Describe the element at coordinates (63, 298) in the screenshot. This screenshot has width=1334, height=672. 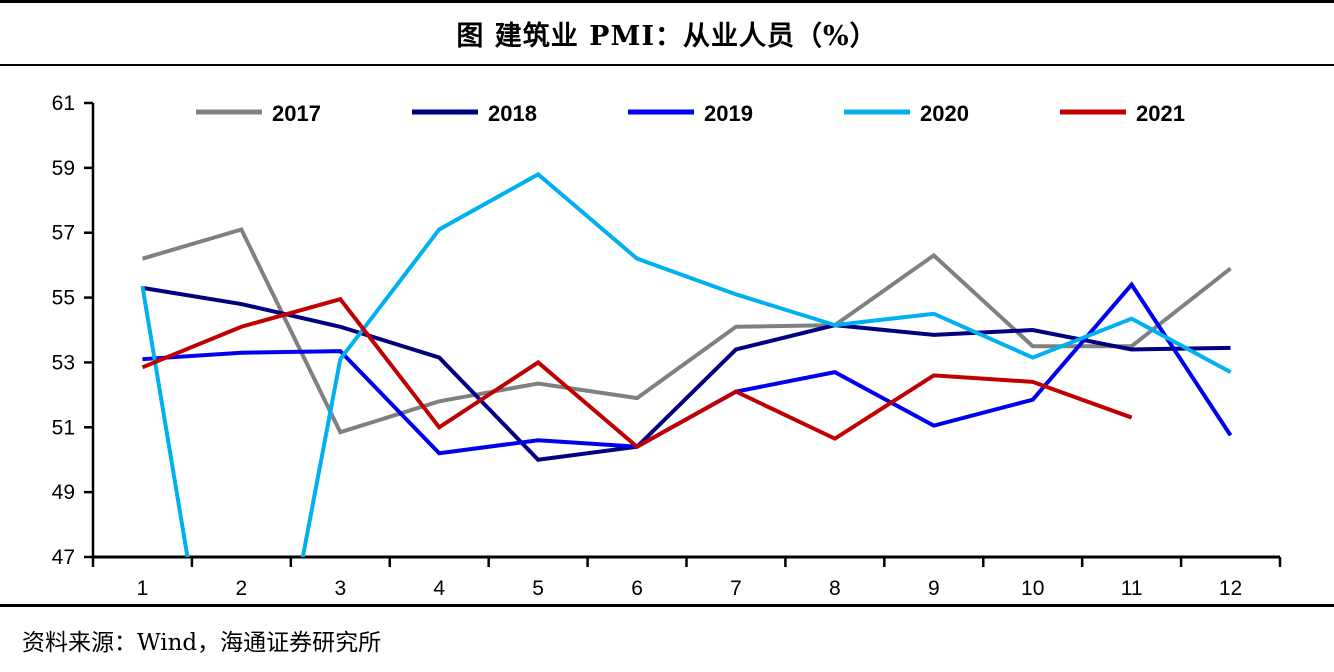
I see `y-tick-label: 55` at that location.